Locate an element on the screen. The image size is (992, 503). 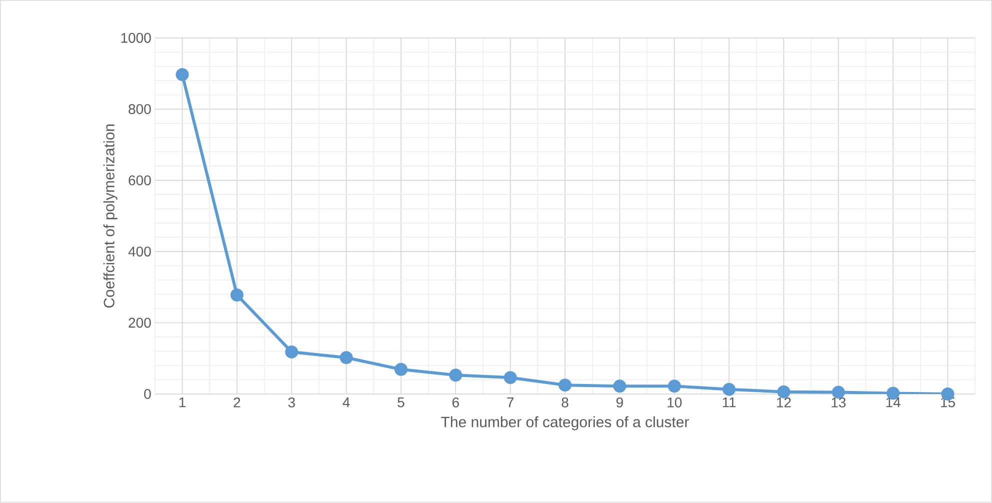
y-tick-label: 800 is located at coordinates (139, 109).